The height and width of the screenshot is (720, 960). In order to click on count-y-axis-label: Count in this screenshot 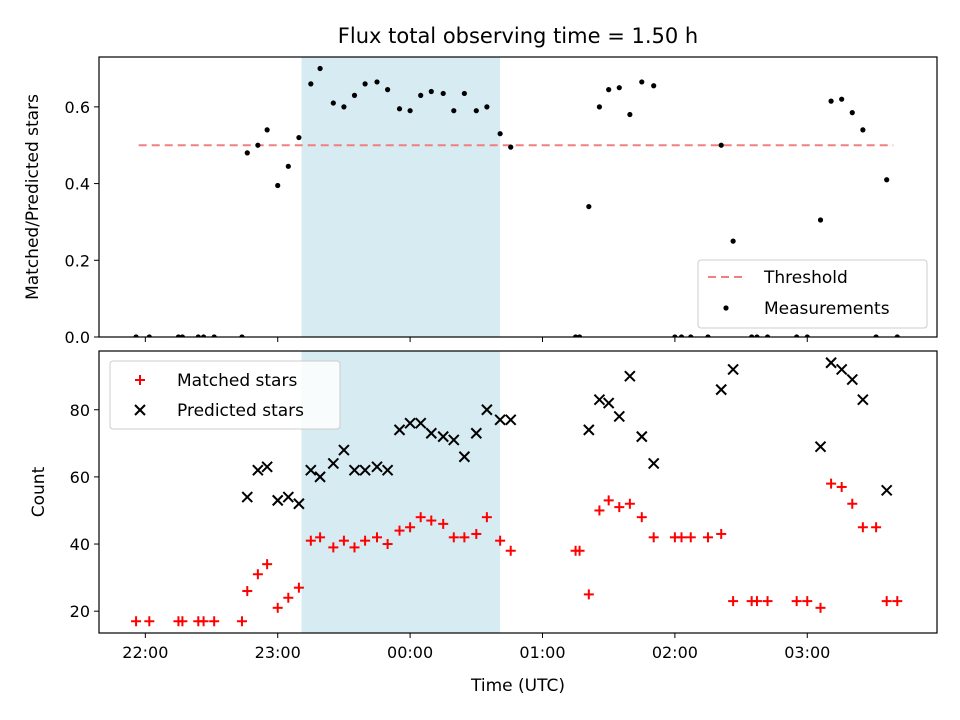, I will do `click(39, 491)`.